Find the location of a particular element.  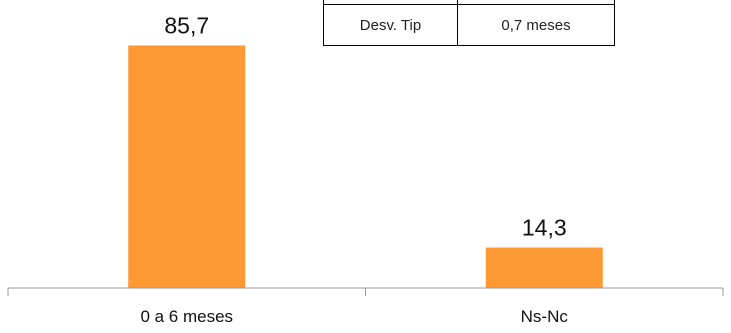

category-label-0: 0 a 6 meses is located at coordinates (186, 316).